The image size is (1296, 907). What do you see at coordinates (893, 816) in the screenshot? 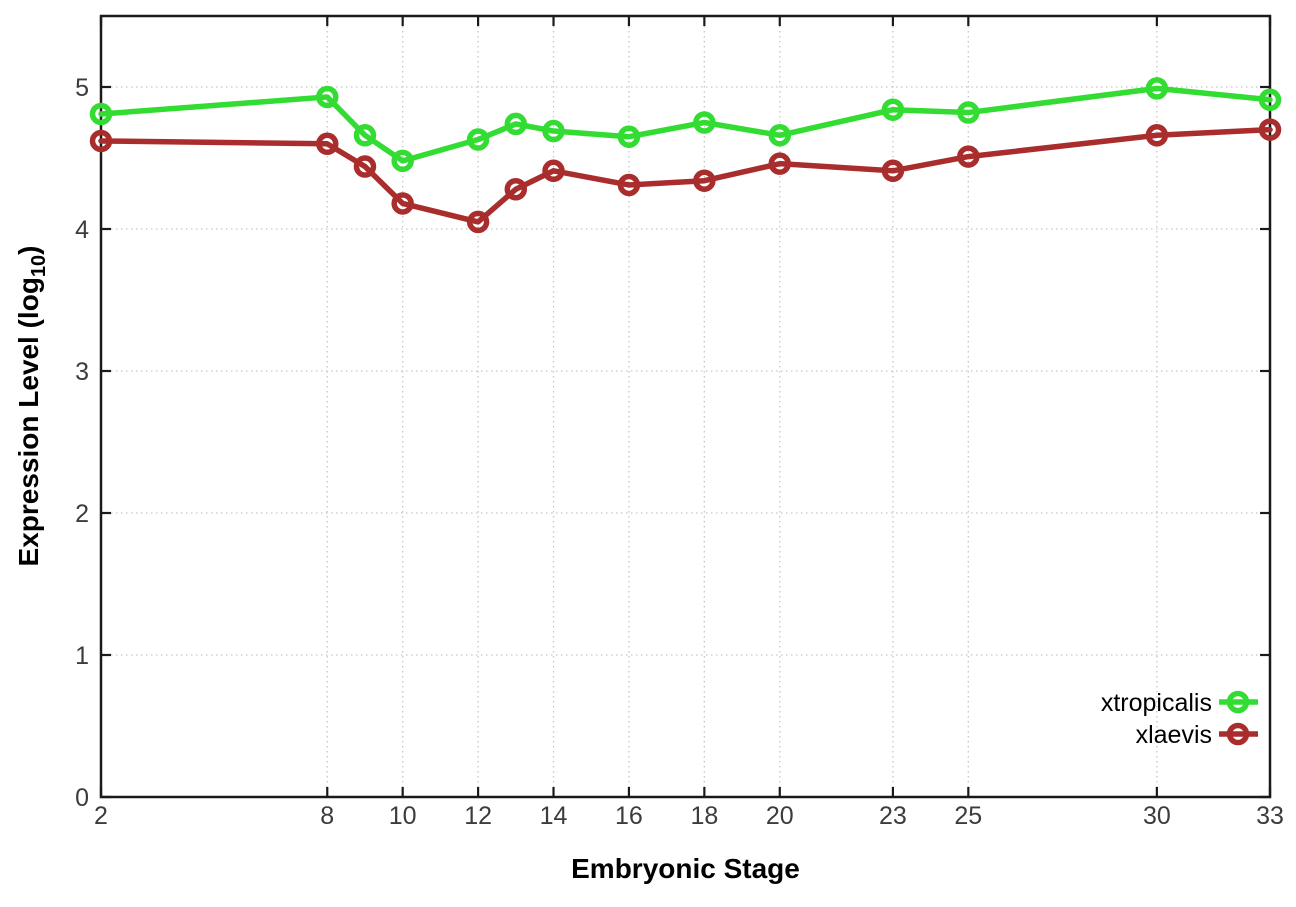
I see `x-tick-label: 23` at bounding box center [893, 816].